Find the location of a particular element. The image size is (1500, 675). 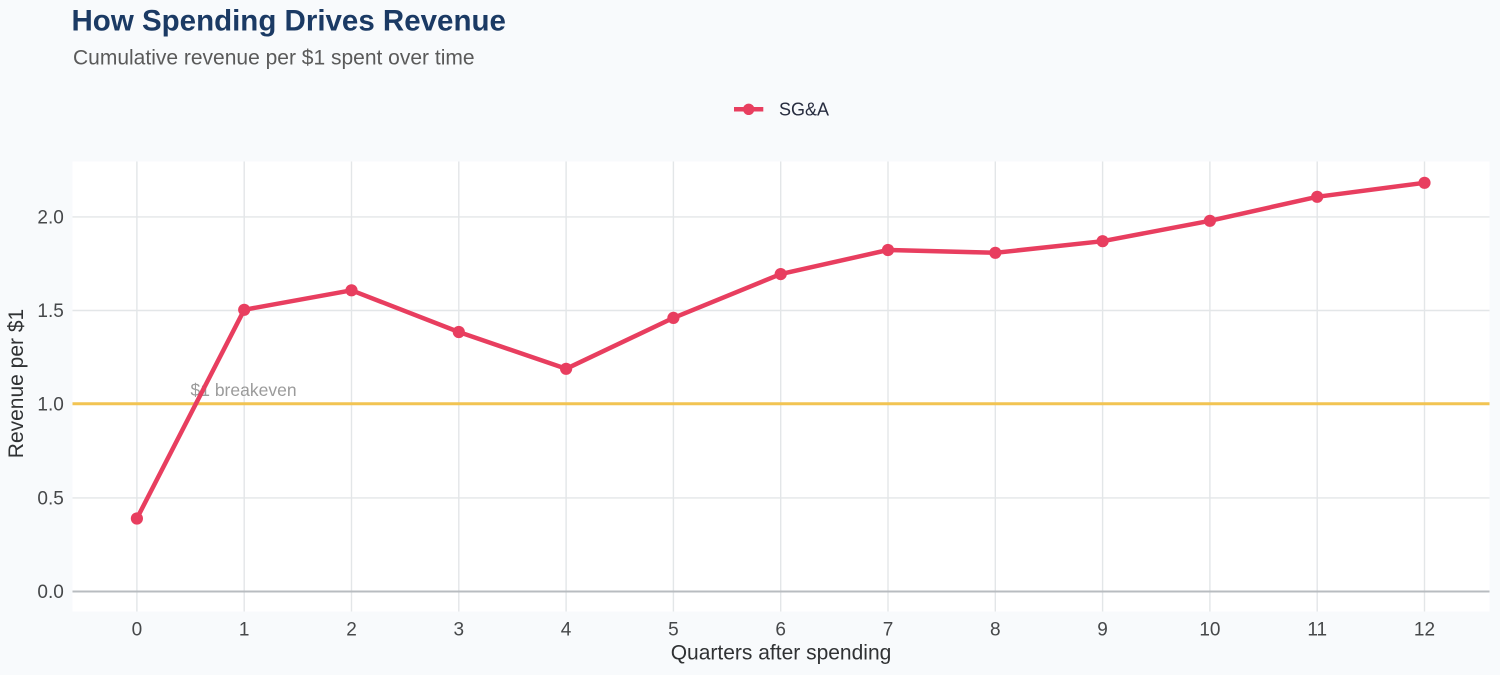

svg-text: 2.0 is located at coordinates (50, 217).